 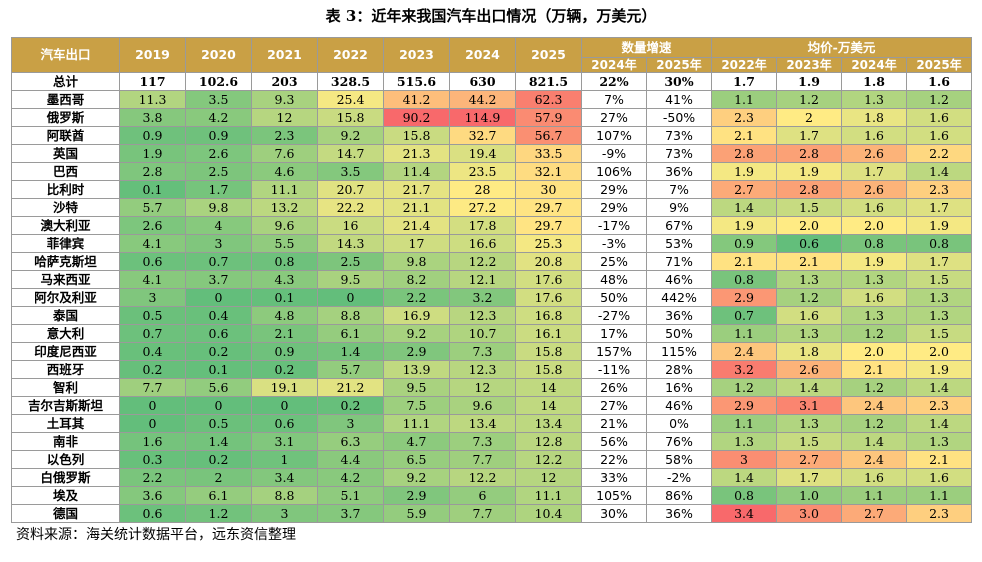 What do you see at coordinates (416, 315) in the screenshot?
I see `volume-cell: 16.9` at bounding box center [416, 315].